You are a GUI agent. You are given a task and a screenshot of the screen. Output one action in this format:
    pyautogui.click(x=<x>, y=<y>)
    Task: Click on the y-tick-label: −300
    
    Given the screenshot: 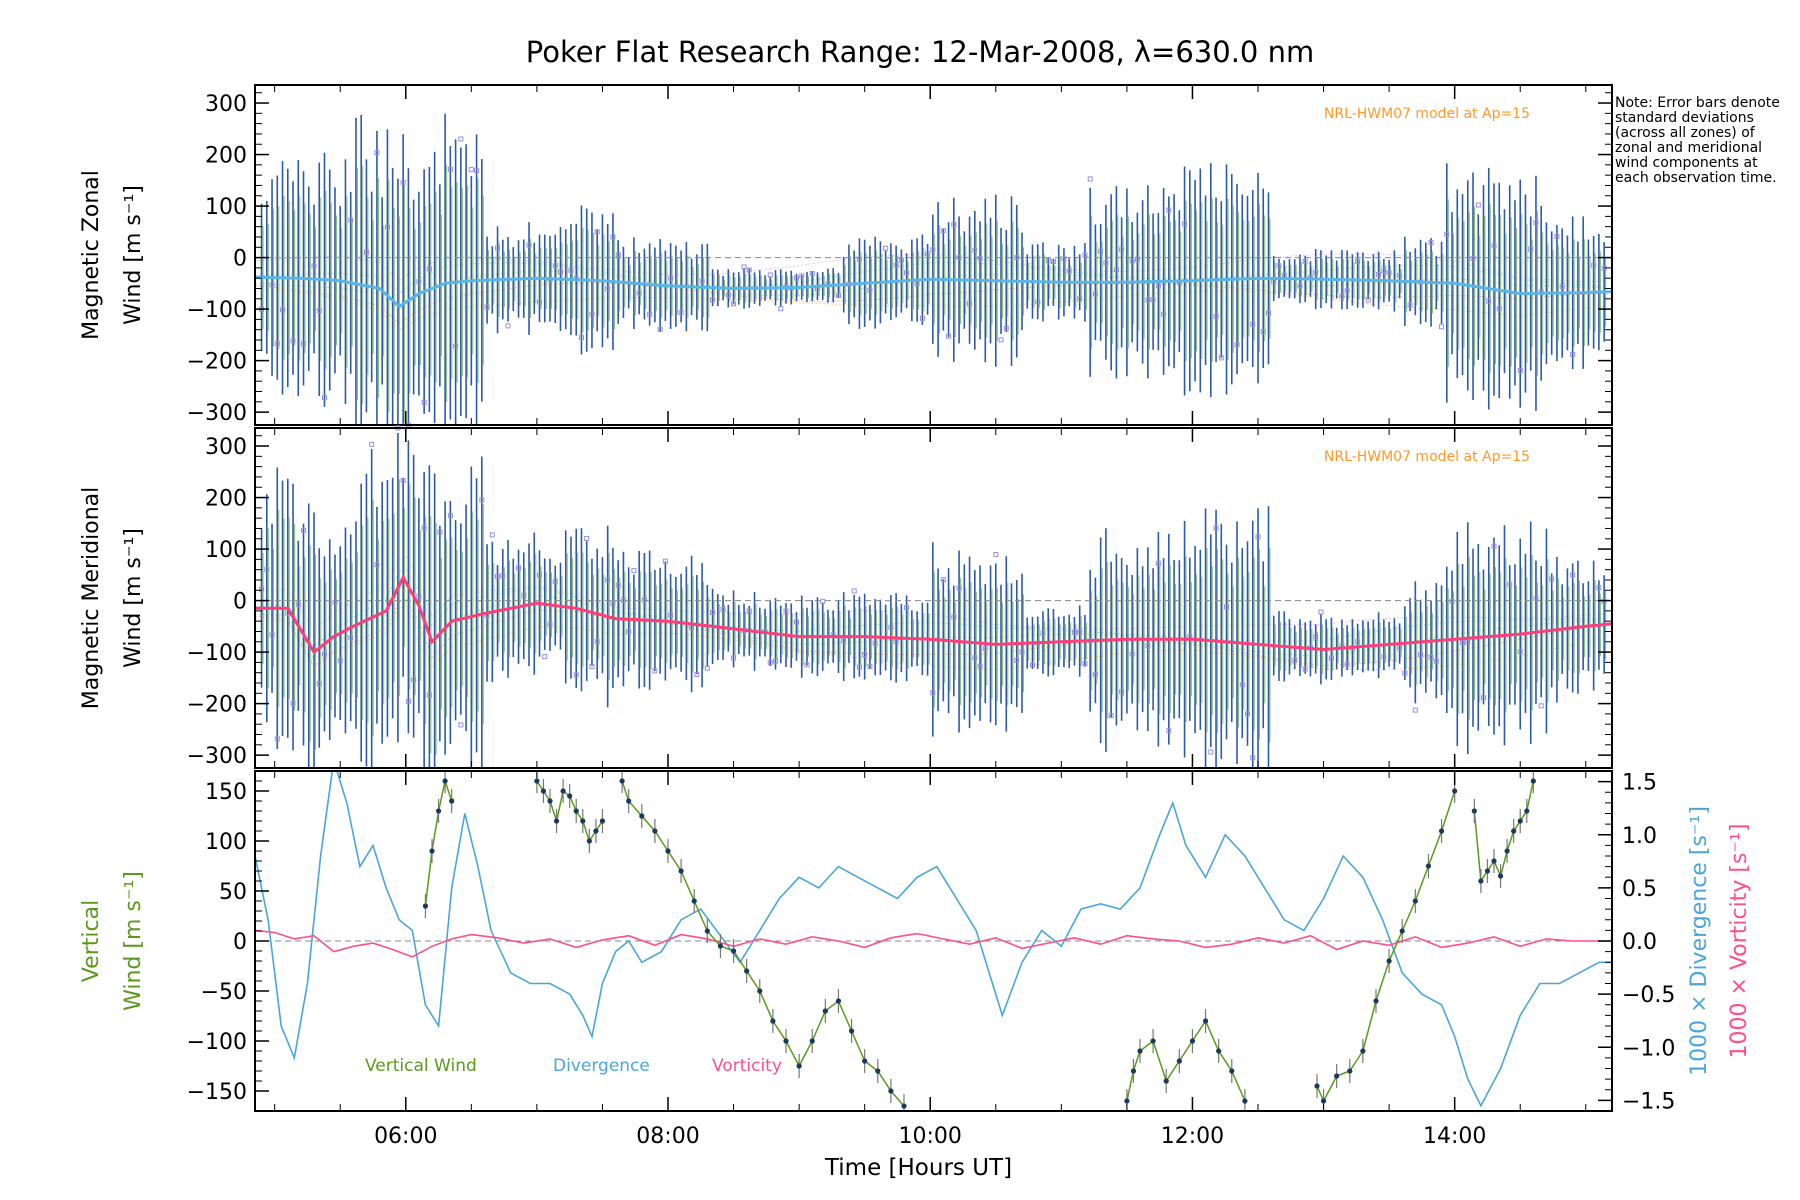 What is the action you would take?
    pyautogui.click(x=217, y=756)
    